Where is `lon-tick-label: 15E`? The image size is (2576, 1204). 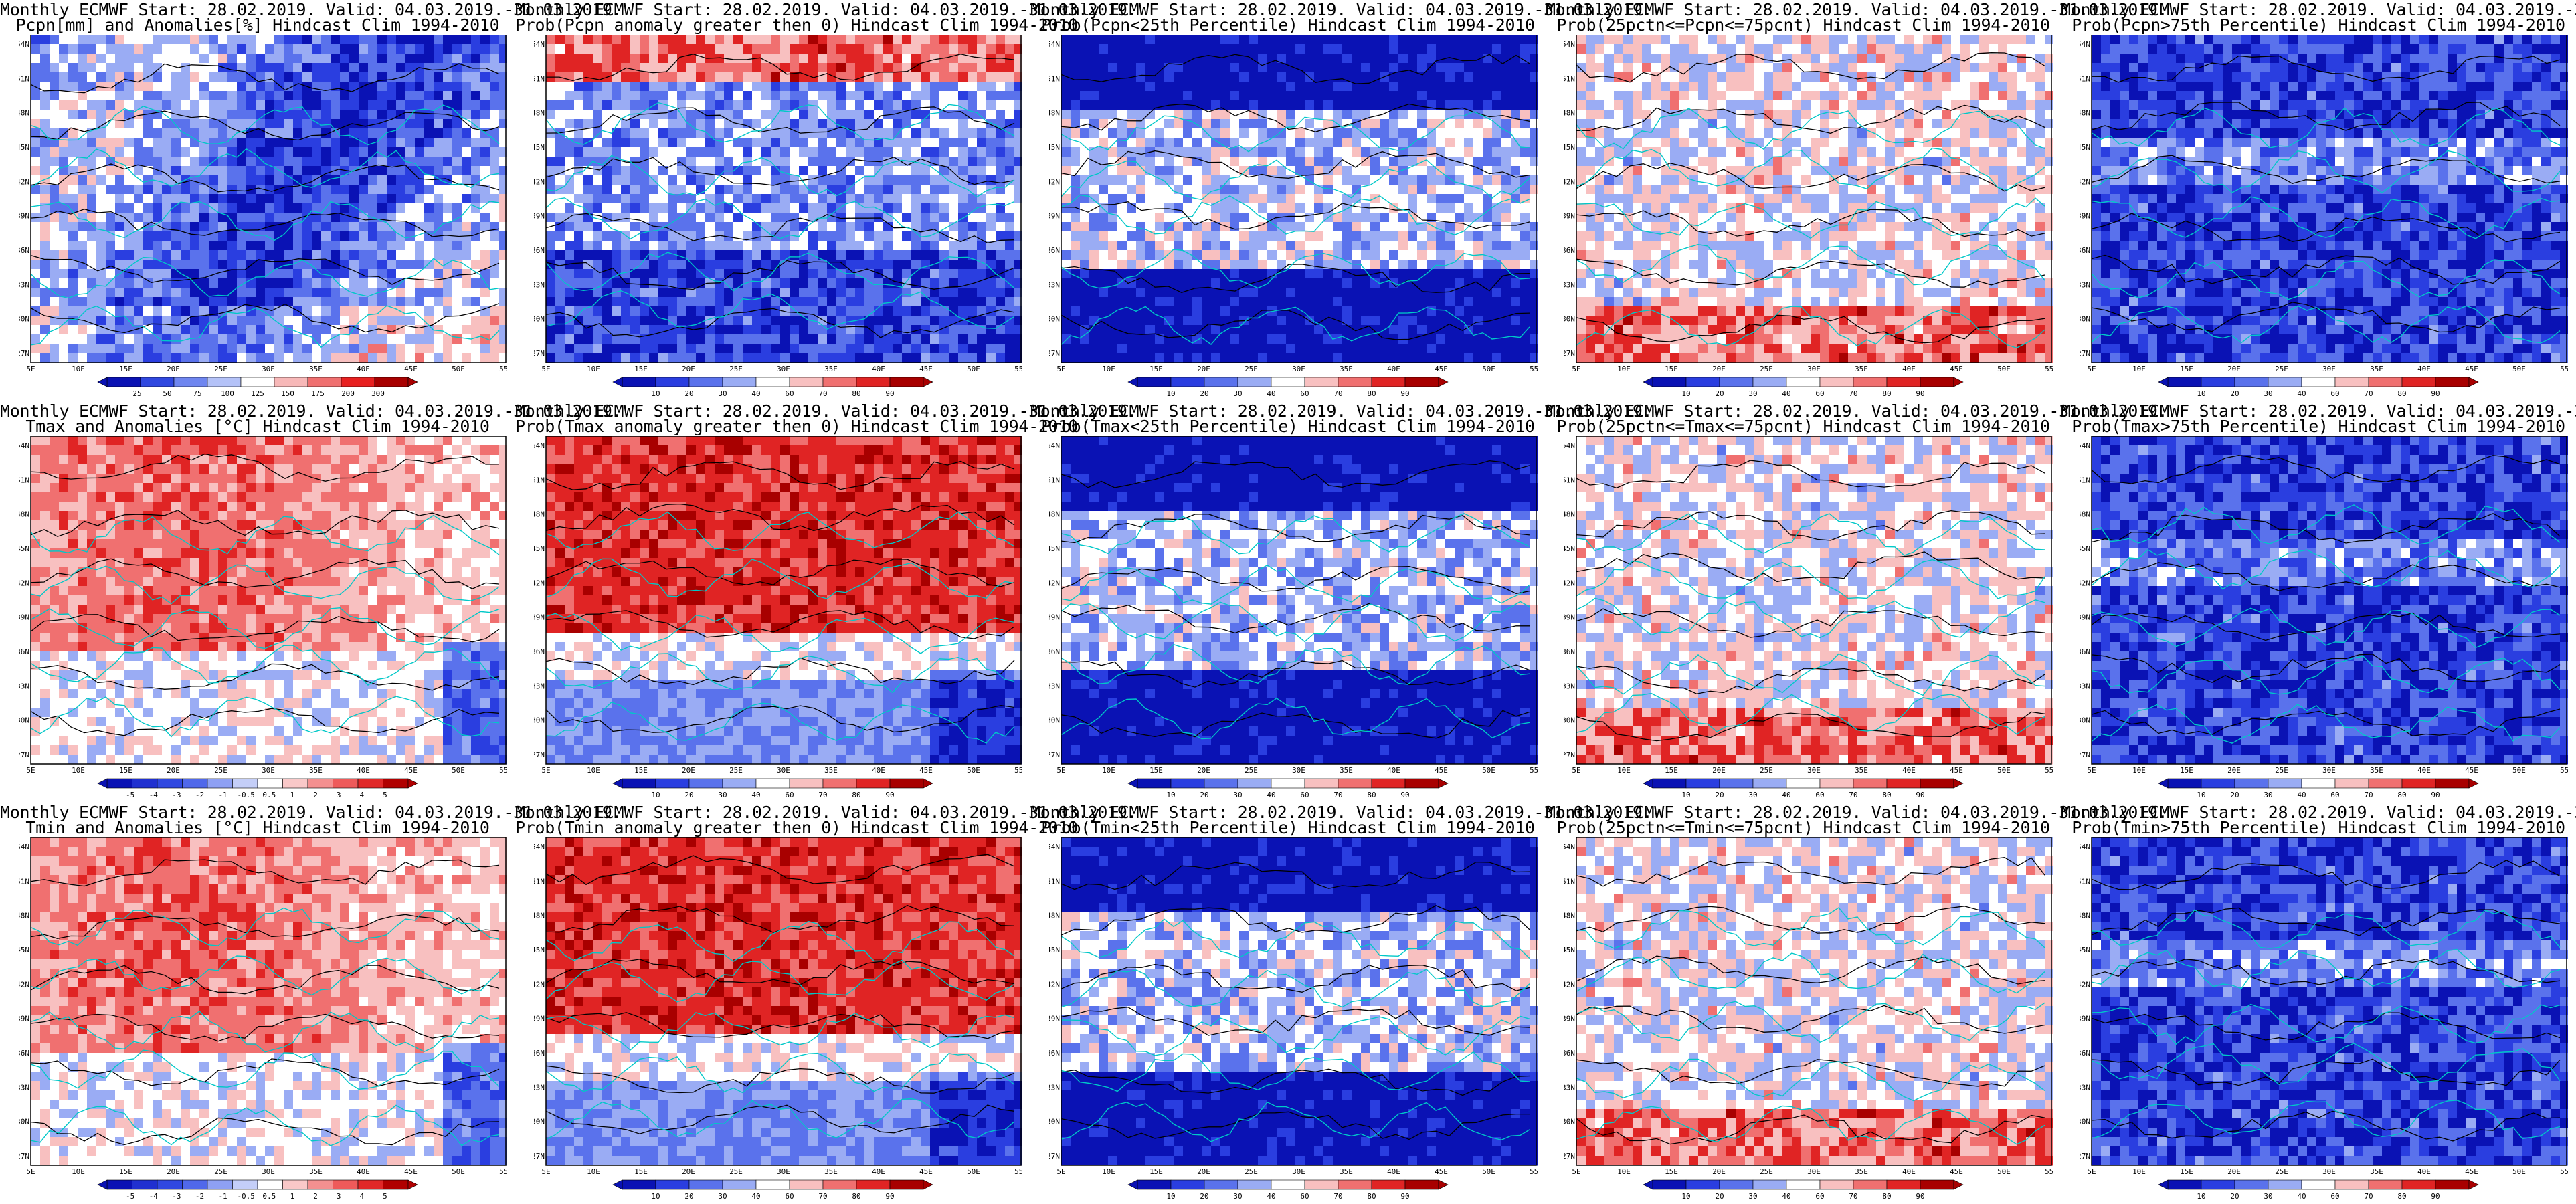 lon-tick-label: 15E is located at coordinates (641, 770).